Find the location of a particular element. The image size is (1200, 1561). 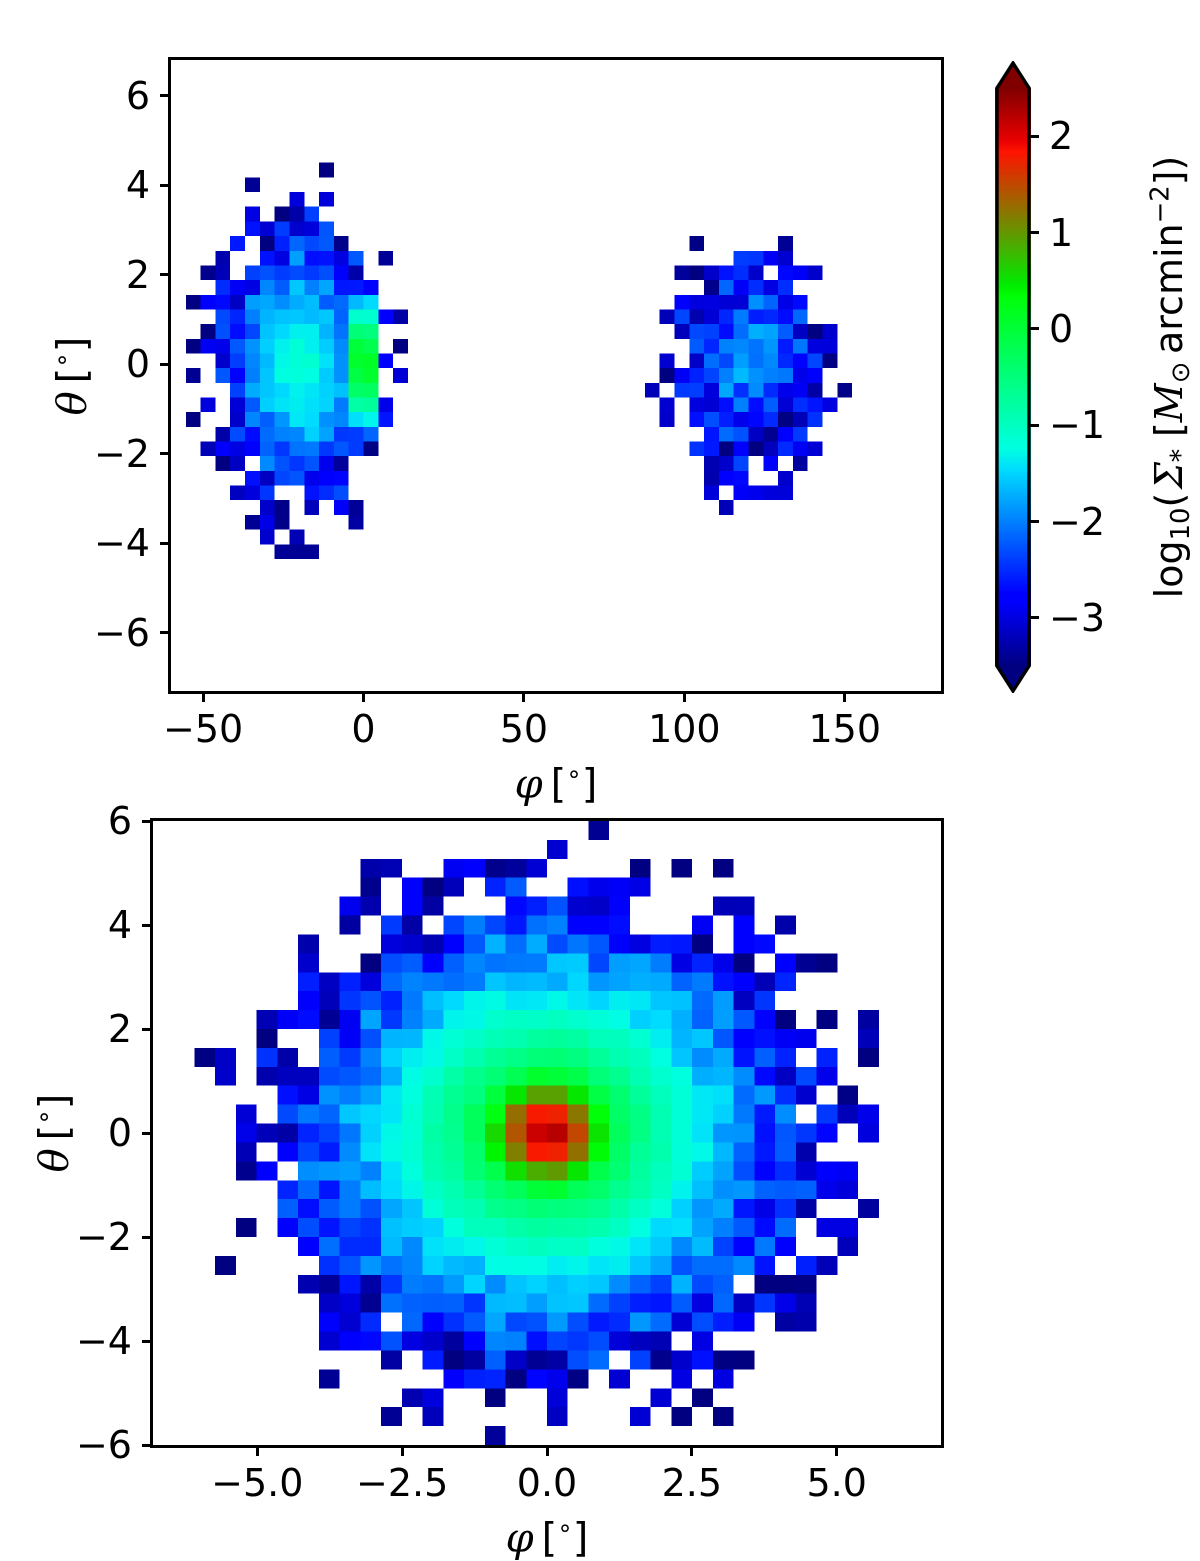

bottom-panel-xticklabel: 5.0 is located at coordinates (836, 1483).